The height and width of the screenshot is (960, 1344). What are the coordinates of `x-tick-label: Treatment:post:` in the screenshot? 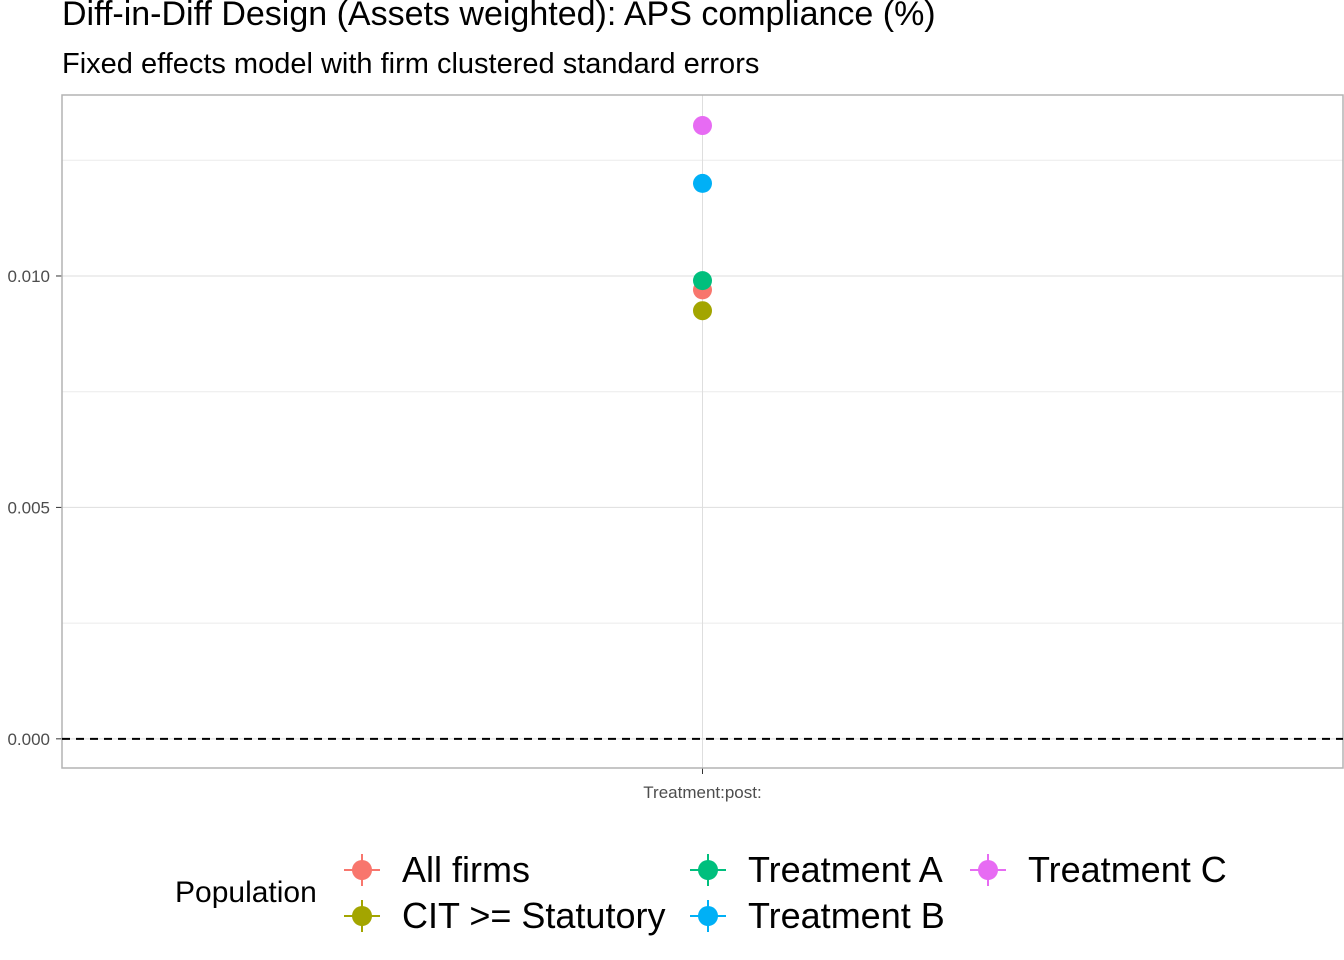 It's located at (702, 792).